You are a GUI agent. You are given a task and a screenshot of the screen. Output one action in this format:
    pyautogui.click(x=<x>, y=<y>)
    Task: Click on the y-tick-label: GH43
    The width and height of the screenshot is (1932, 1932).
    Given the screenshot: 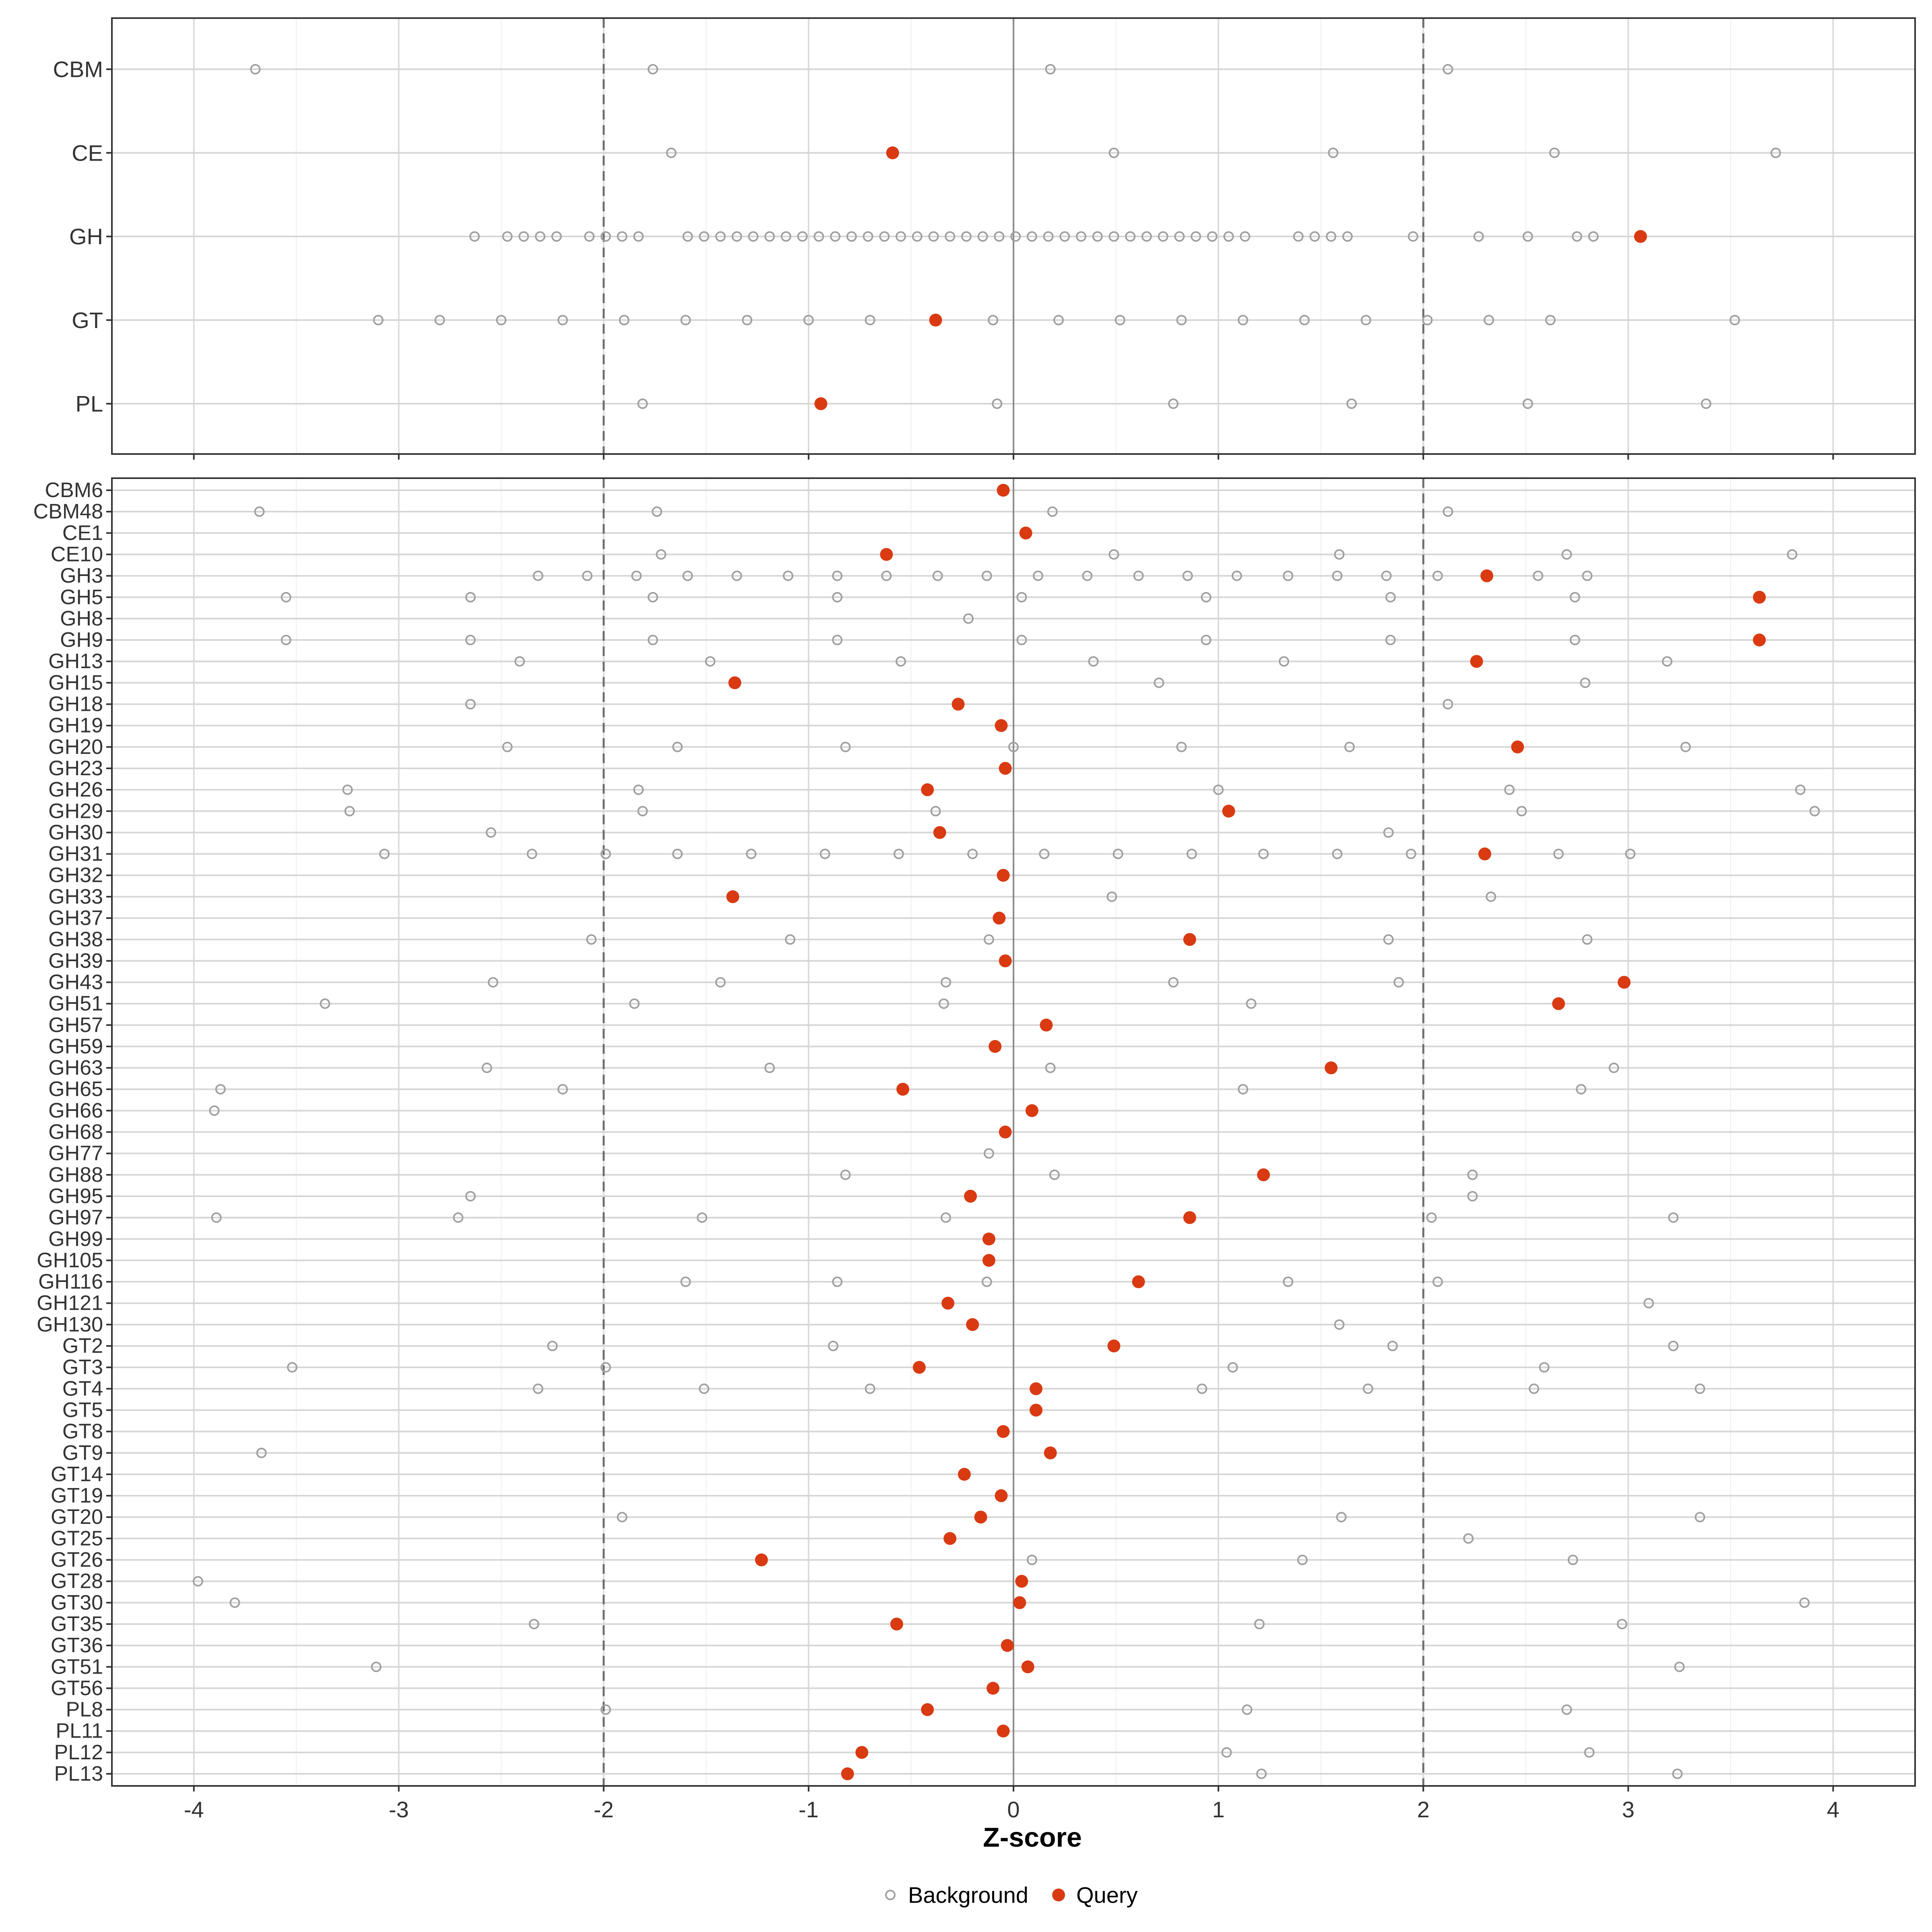 What is the action you would take?
    pyautogui.click(x=75, y=982)
    